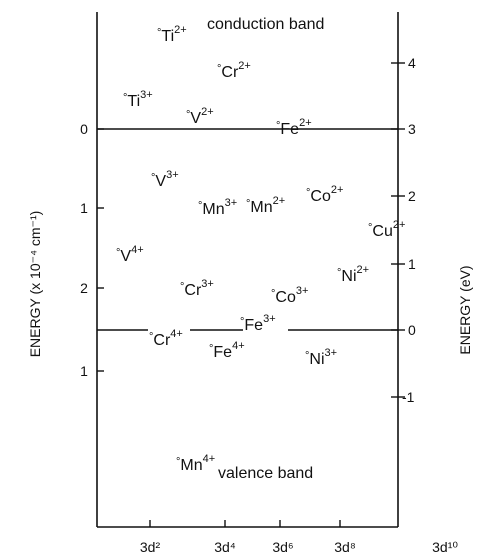 Image resolution: width=484 pixels, height=557 pixels. I want to click on right-tick-label: -1, so click(408, 397).